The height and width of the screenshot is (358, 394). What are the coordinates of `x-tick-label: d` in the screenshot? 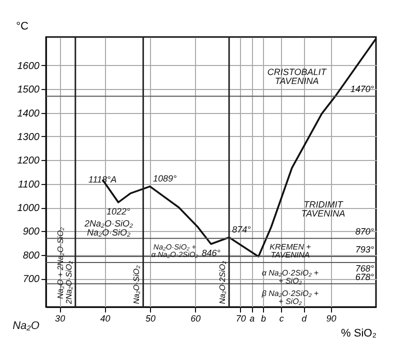 It's located at (305, 319).